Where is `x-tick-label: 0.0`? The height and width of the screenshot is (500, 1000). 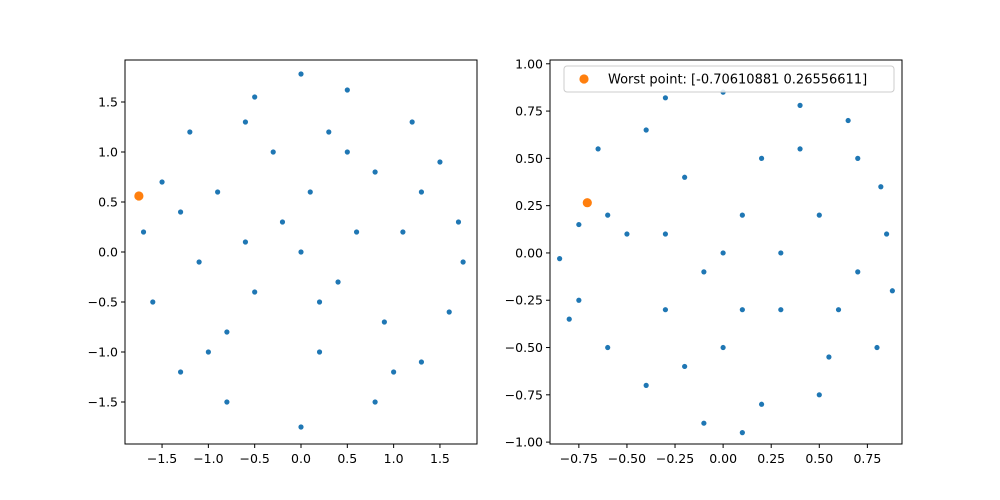
x-tick-label: 0.0 is located at coordinates (301, 458).